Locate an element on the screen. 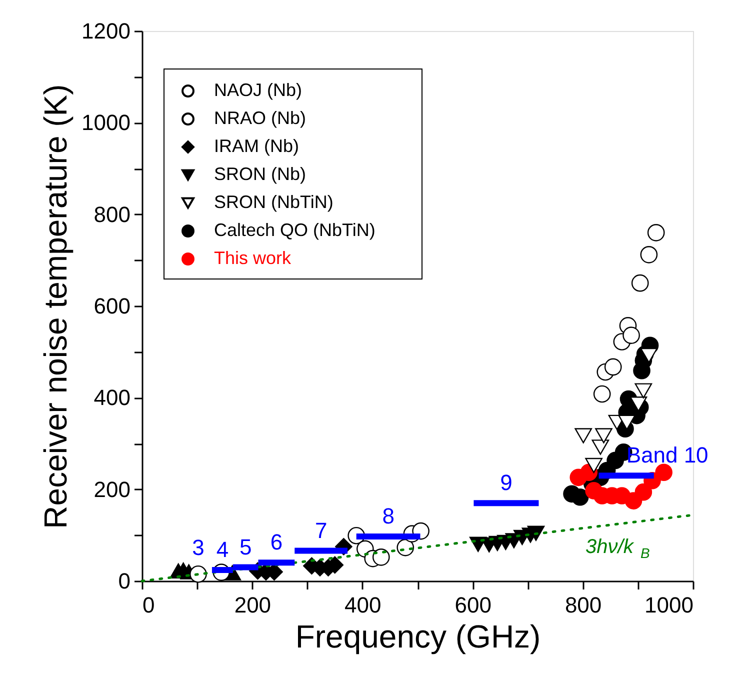 This screenshot has width=744, height=686. legend-label: This work is located at coordinates (253, 258).